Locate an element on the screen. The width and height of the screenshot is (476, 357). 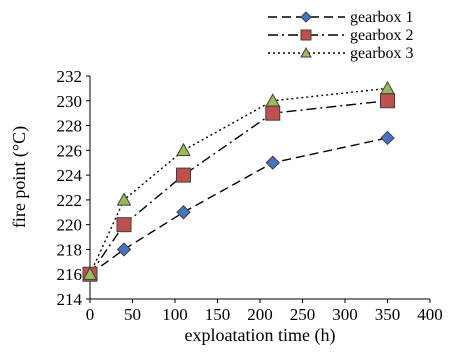
y-tick-label: 226 is located at coordinates (70, 150).